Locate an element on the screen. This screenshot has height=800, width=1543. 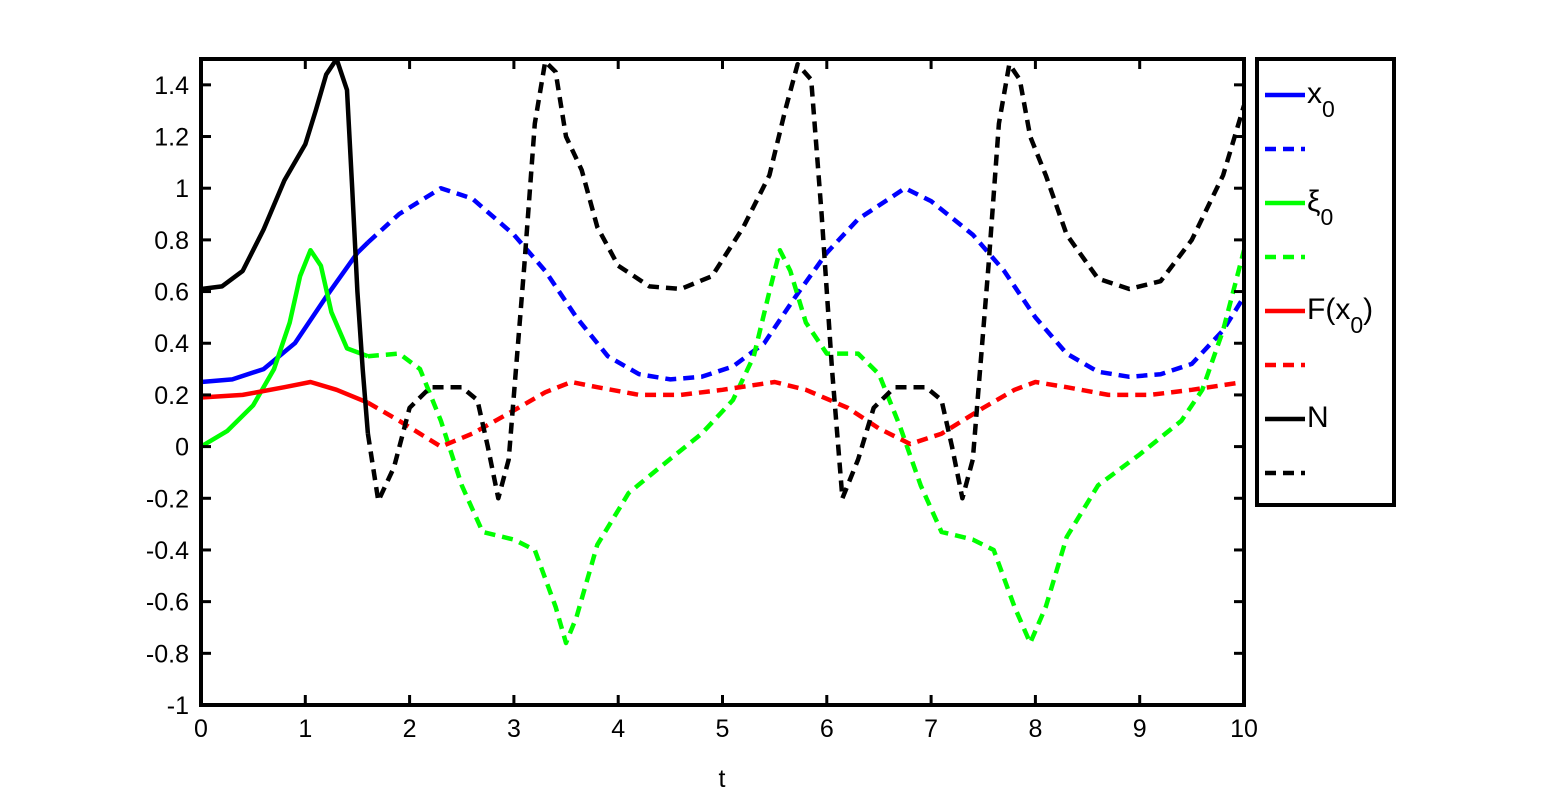
y-tick-label: -1 is located at coordinates (178, 706).